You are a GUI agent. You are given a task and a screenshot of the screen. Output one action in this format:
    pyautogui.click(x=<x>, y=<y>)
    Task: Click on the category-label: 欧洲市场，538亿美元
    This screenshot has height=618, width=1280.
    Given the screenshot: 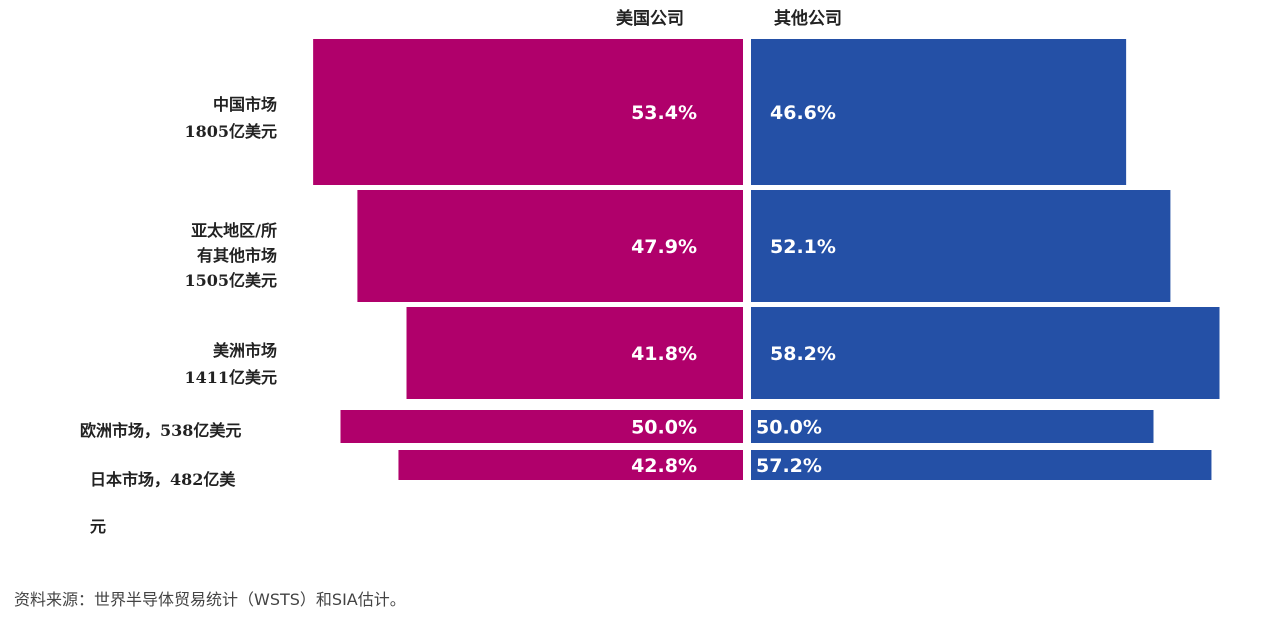 What is the action you would take?
    pyautogui.click(x=160, y=430)
    